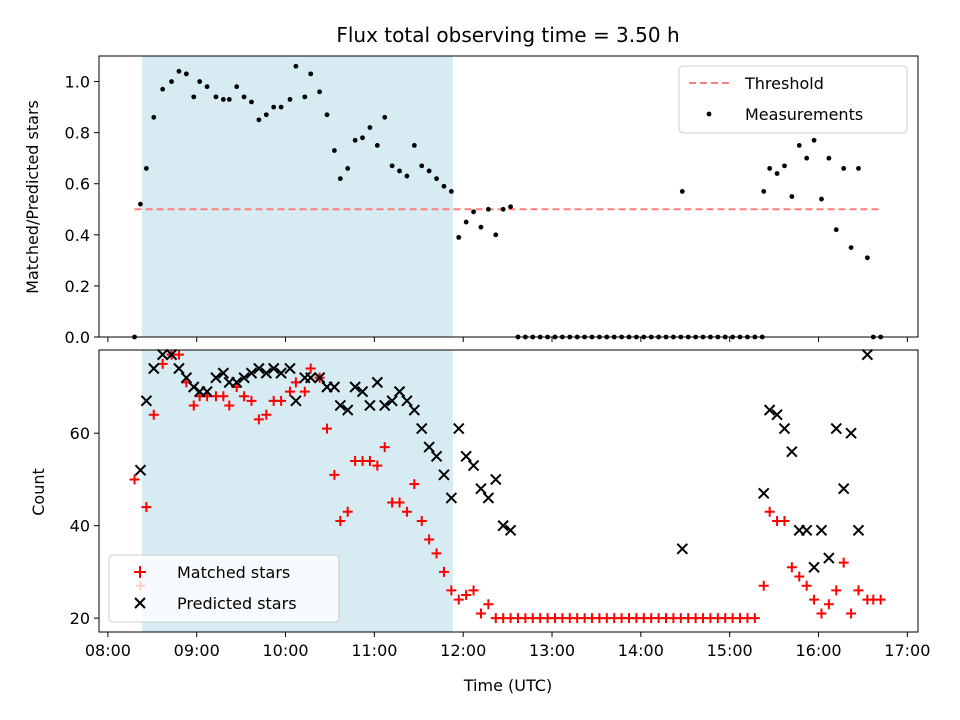  I want to click on top-x-ticks, so click(507, 339).